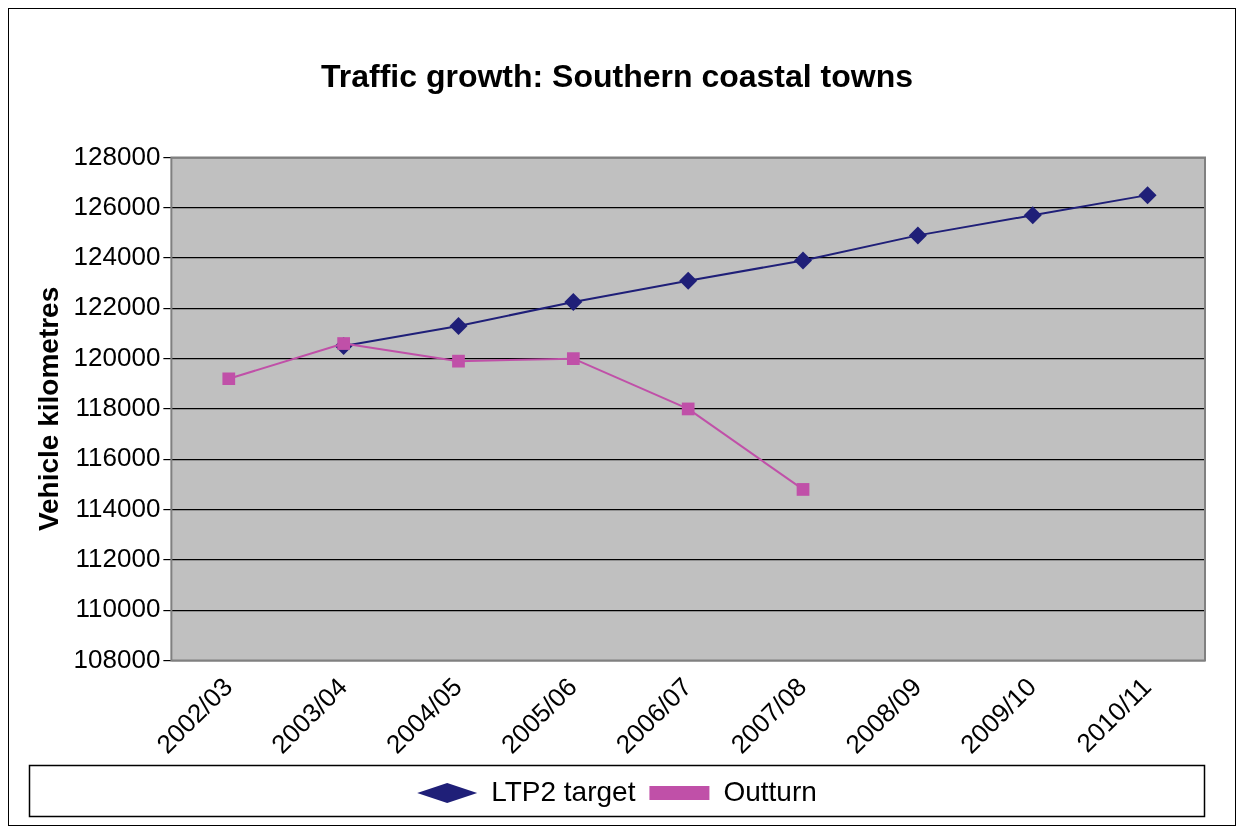 The image size is (1244, 834). What do you see at coordinates (117, 155) in the screenshot?
I see `y-tick-label: 128000` at bounding box center [117, 155].